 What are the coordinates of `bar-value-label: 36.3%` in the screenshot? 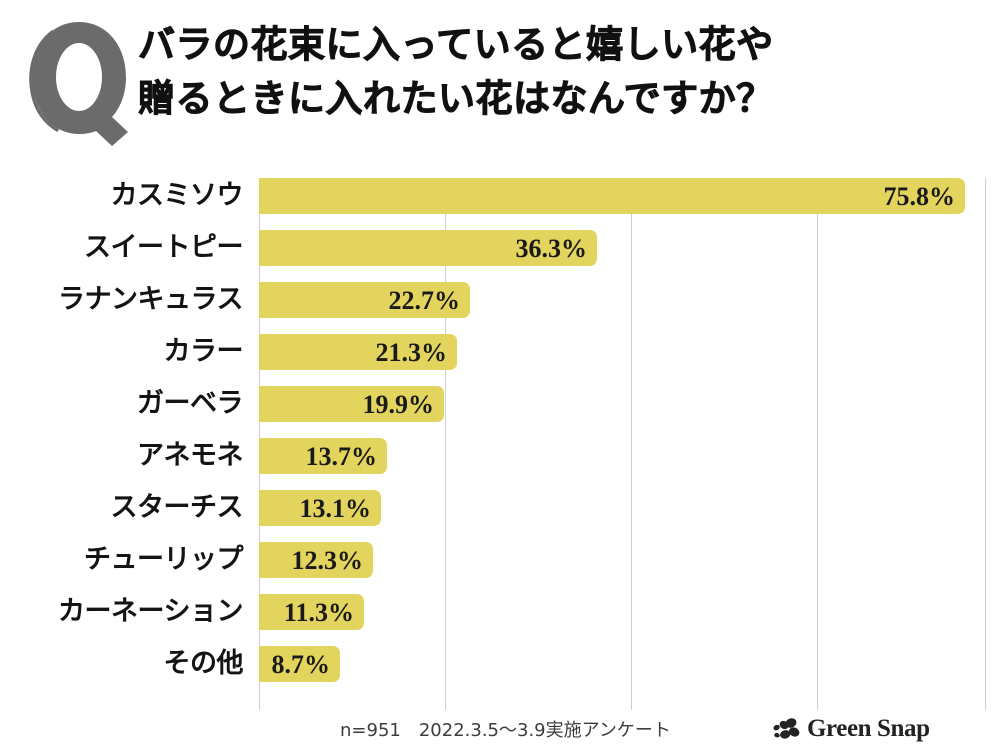 It's located at (551, 248).